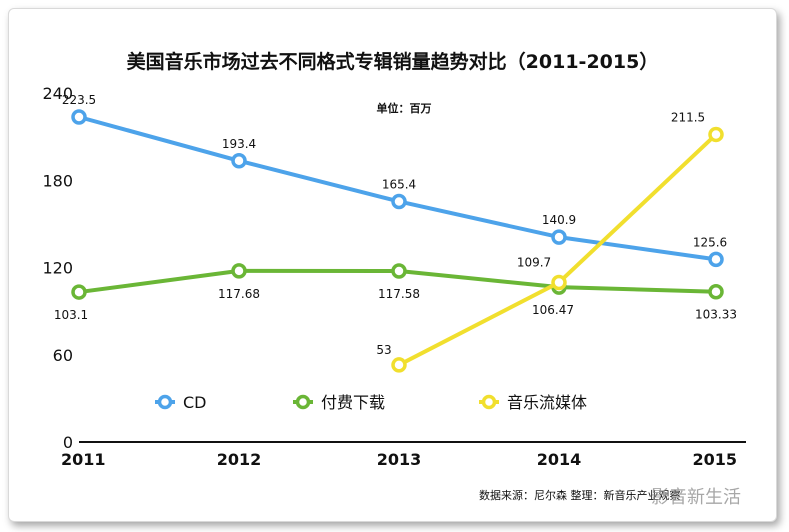  What do you see at coordinates (553, 310) in the screenshot?
I see `data-label: 106.47` at bounding box center [553, 310].